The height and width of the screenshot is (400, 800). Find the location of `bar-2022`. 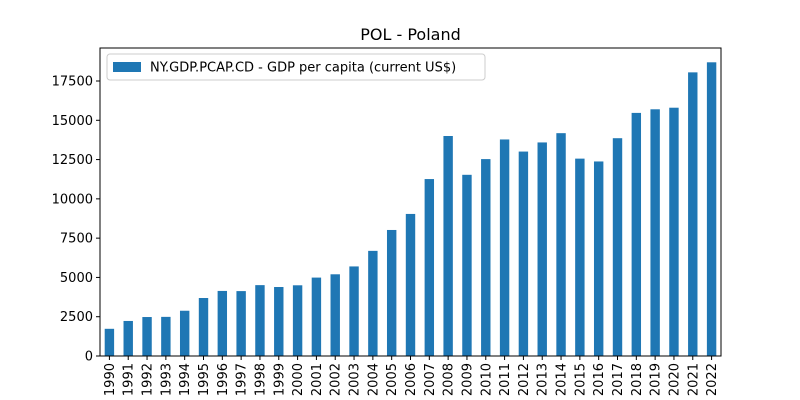

bar-2022 is located at coordinates (711, 209).